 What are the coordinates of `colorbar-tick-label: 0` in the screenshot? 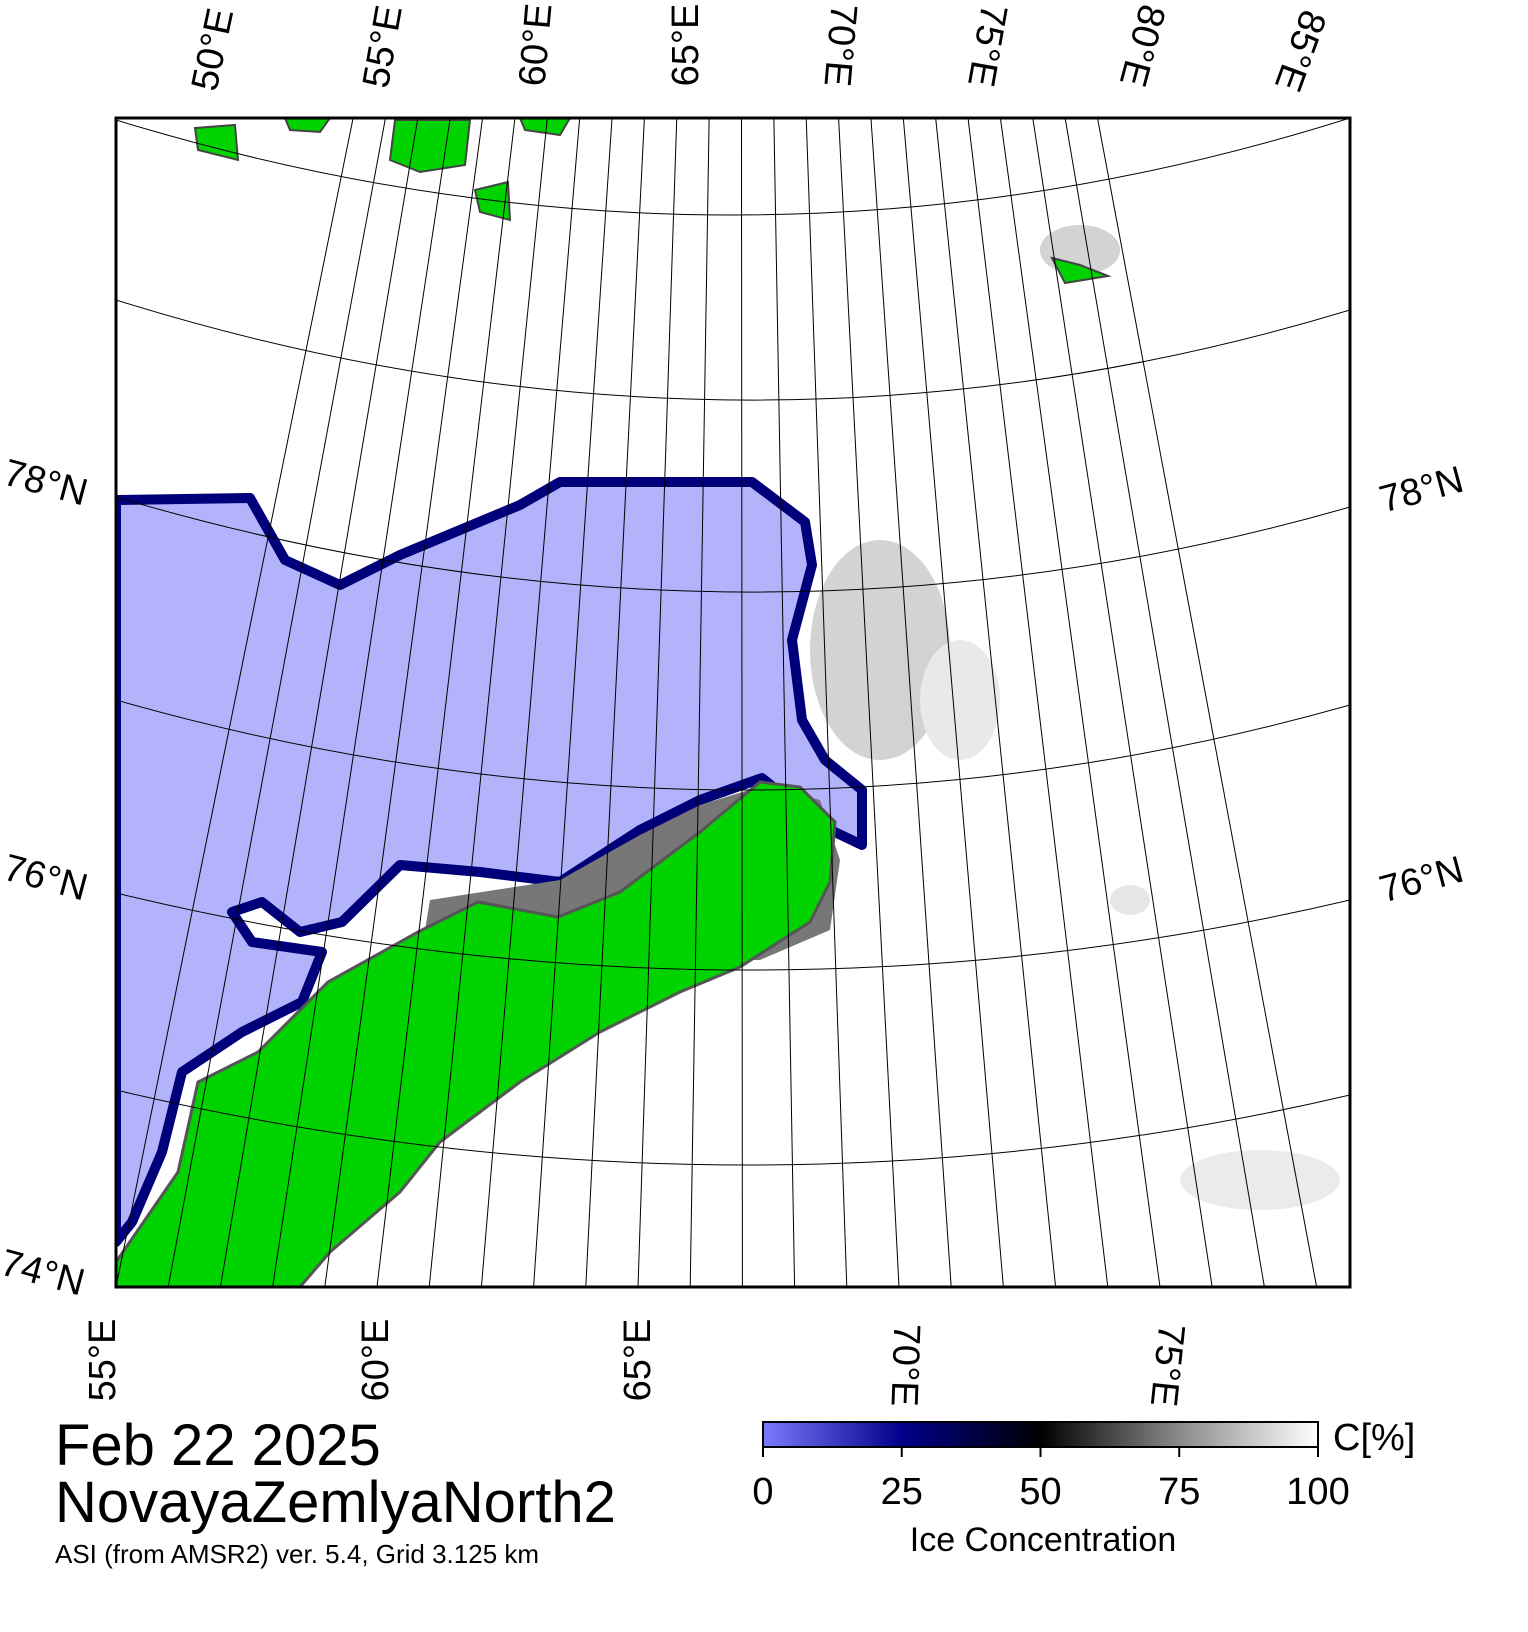 It's located at (762, 1492).